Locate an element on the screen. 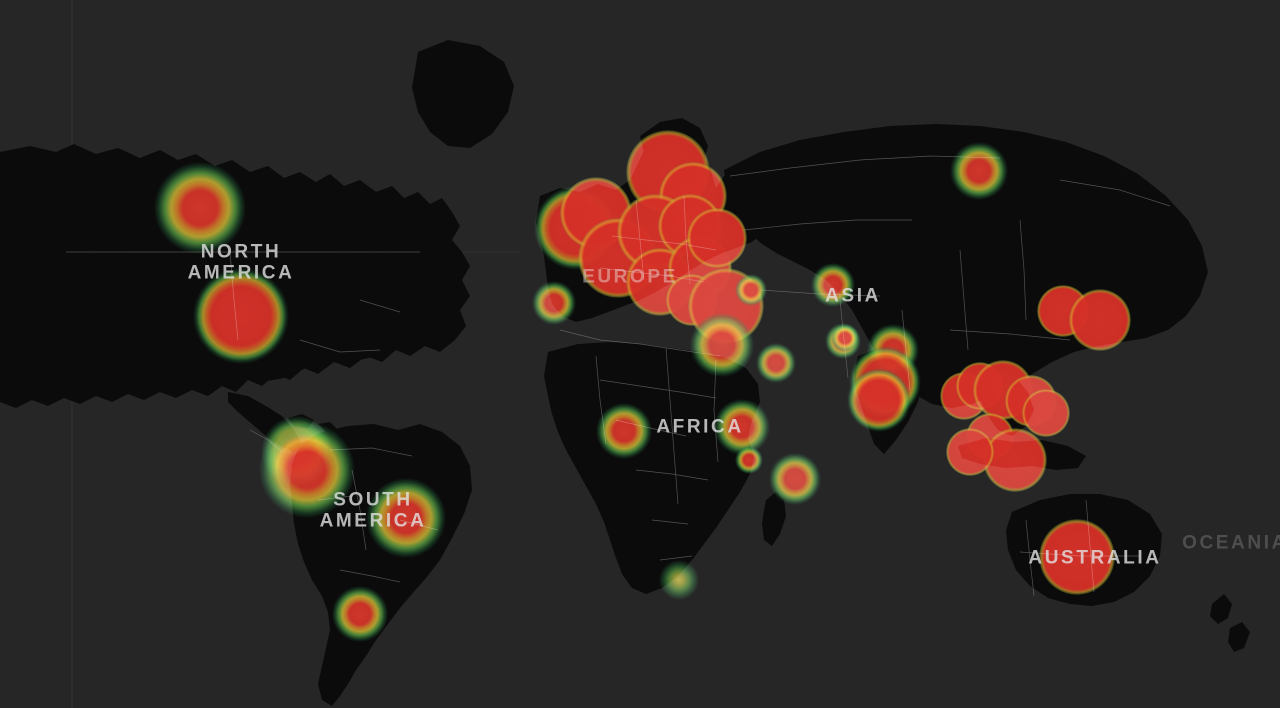 This screenshot has height=708, width=1280. continent-label-asia: ASIA is located at coordinates (853, 296).